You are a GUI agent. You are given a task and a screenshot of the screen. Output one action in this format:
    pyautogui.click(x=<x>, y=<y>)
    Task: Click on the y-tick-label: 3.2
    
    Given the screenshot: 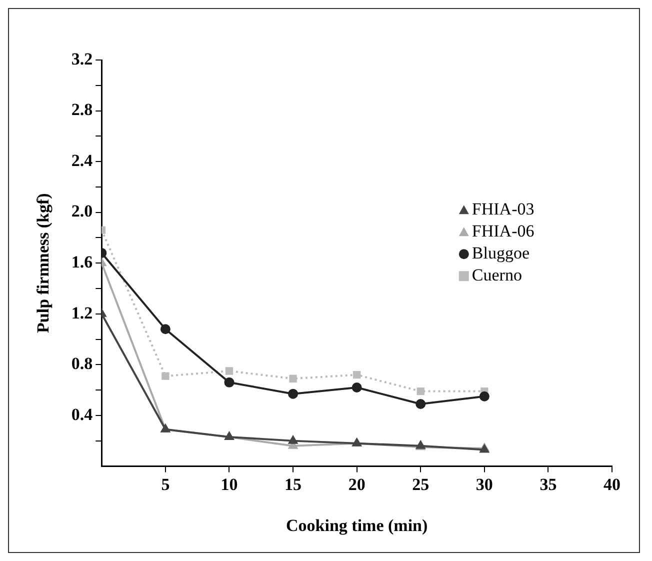 What is the action you would take?
    pyautogui.click(x=82, y=58)
    